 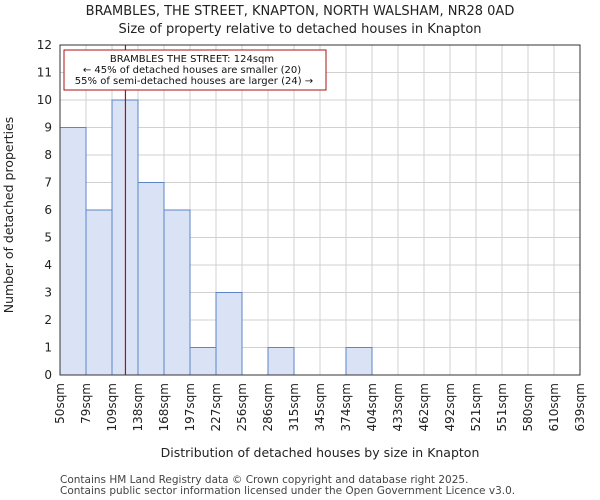 I want to click on x-tick-label: 286sqm, so click(x=268, y=407).